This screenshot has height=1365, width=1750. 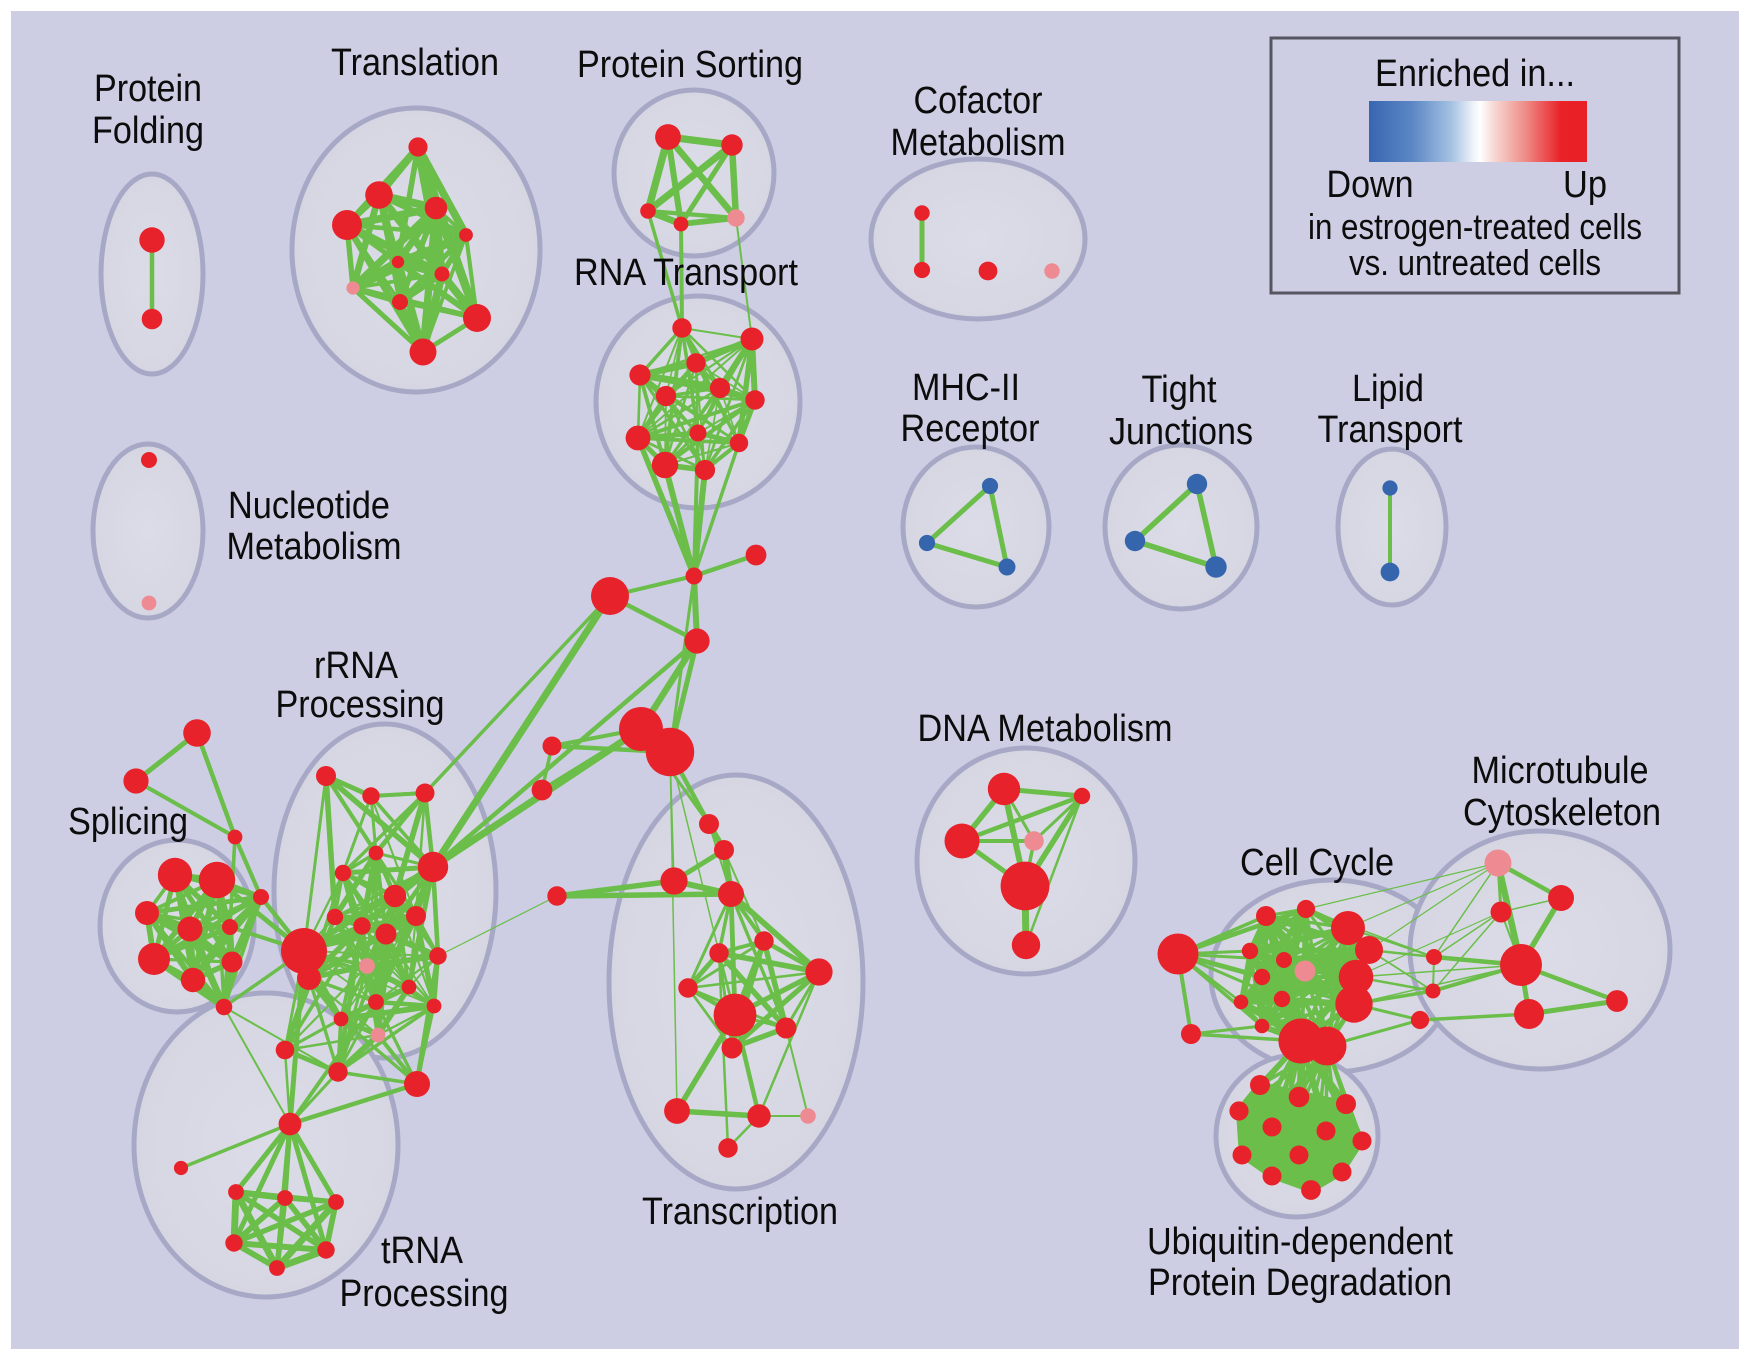 What do you see at coordinates (1475, 262) in the screenshot?
I see `svg-text: vs. untreated cells` at bounding box center [1475, 262].